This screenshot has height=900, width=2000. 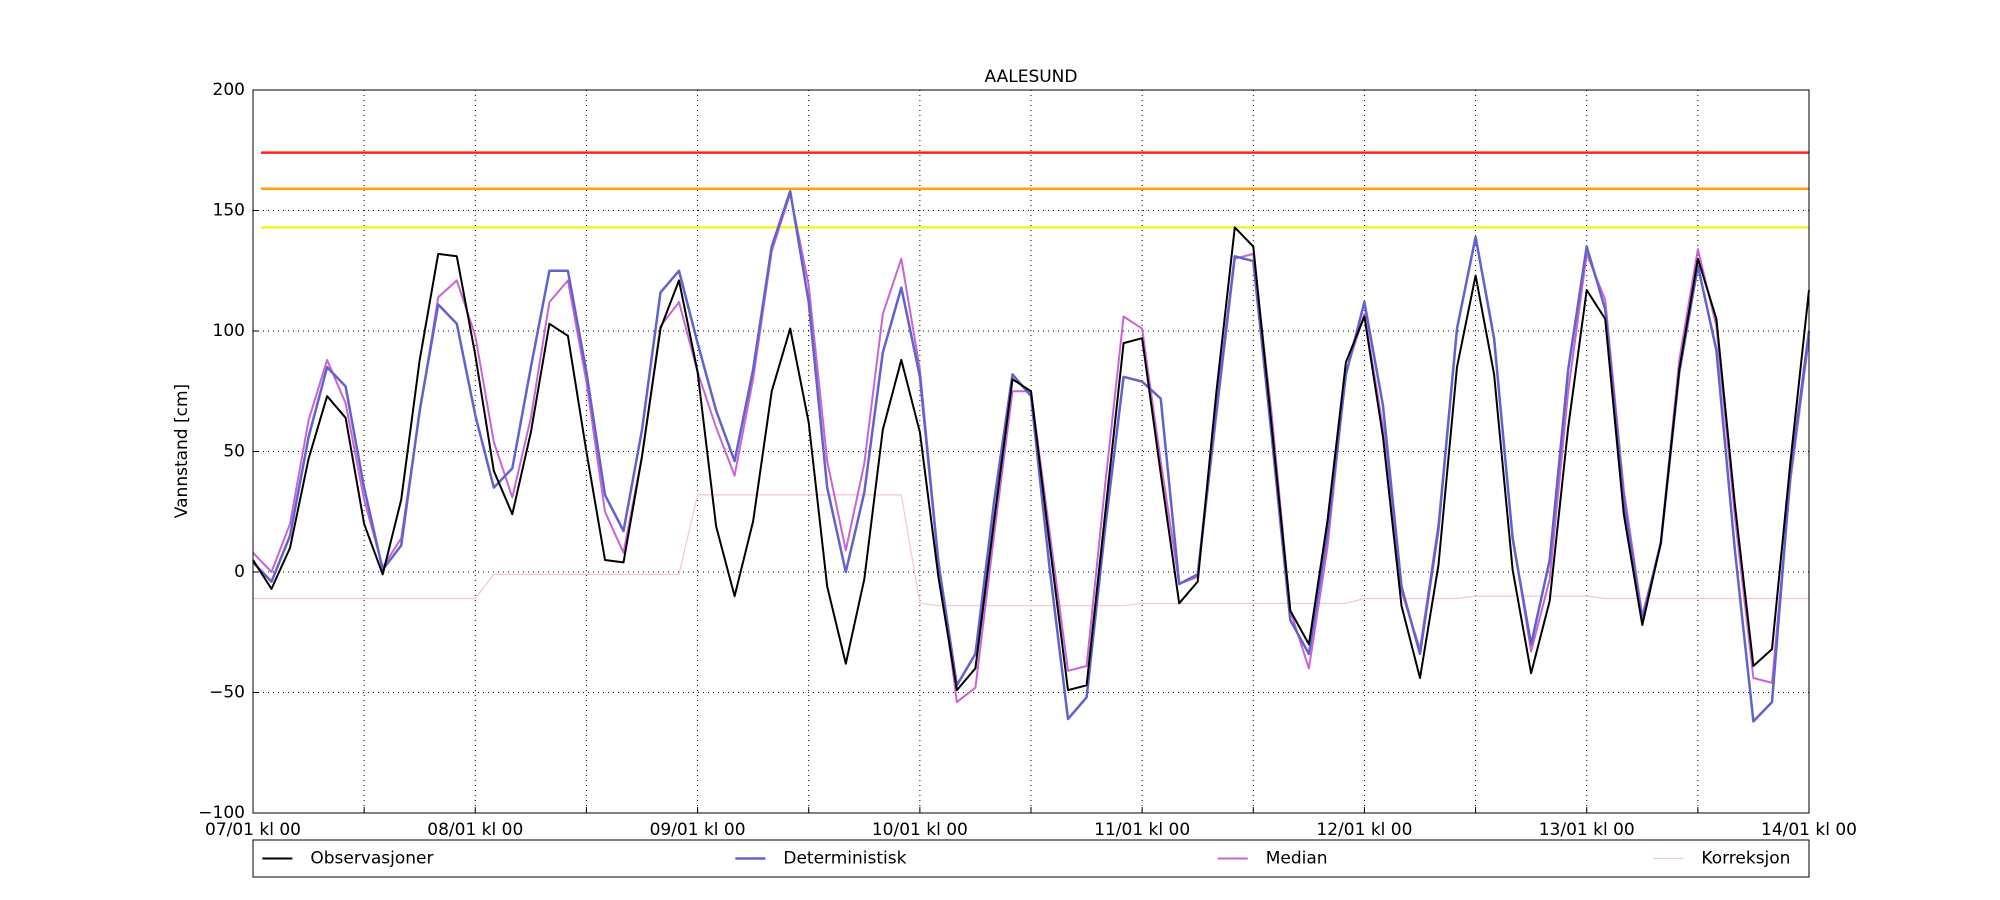 What do you see at coordinates (371, 859) in the screenshot?
I see `legend-label: Observasjoner` at bounding box center [371, 859].